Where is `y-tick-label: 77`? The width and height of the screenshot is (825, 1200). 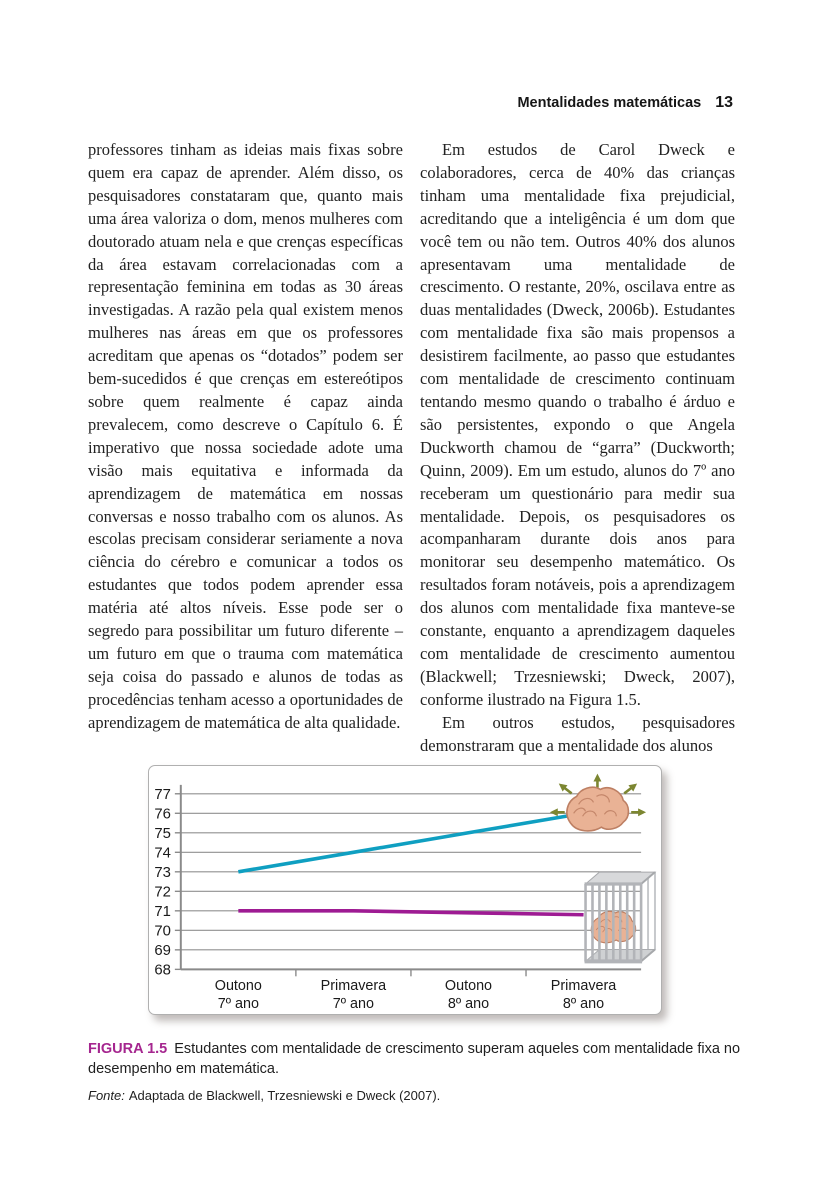
y-tick-label: 77 is located at coordinates (162, 795).